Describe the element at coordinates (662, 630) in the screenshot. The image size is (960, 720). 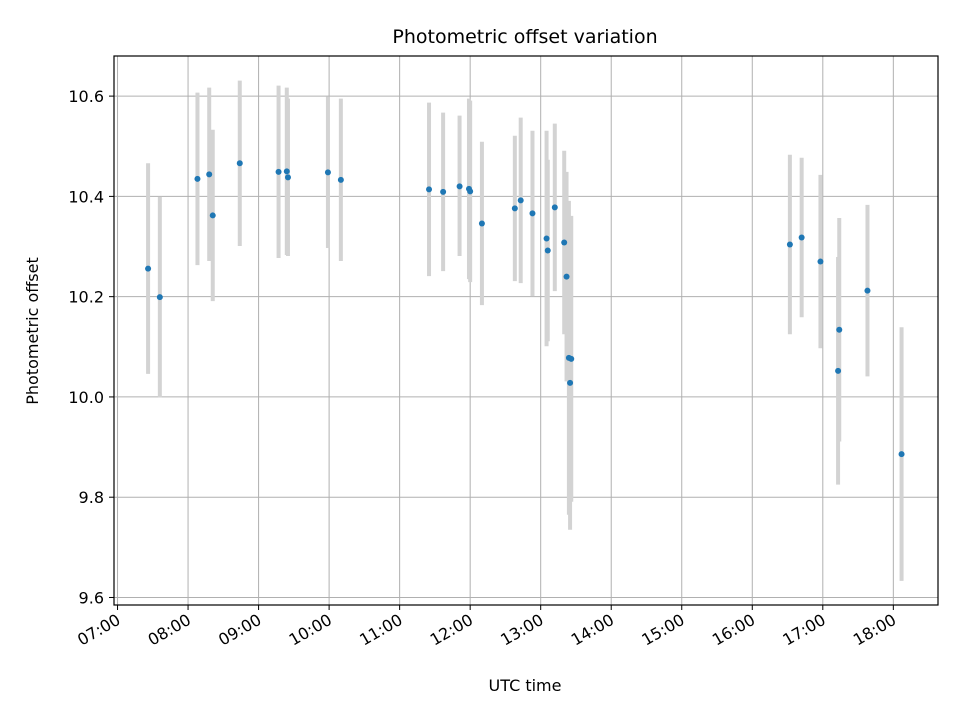
I see `x-tick-label: 15:00` at that location.